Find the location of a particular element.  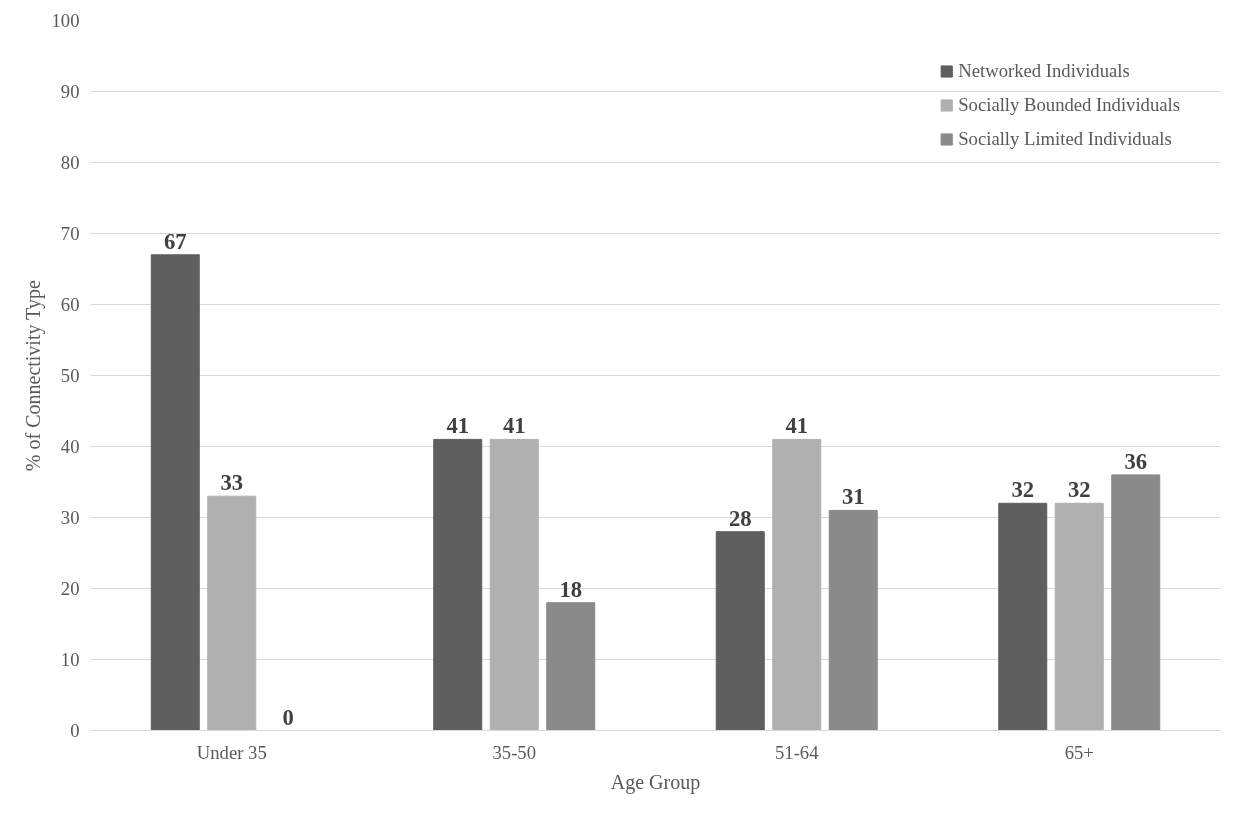

data-label: 0 is located at coordinates (288, 717).